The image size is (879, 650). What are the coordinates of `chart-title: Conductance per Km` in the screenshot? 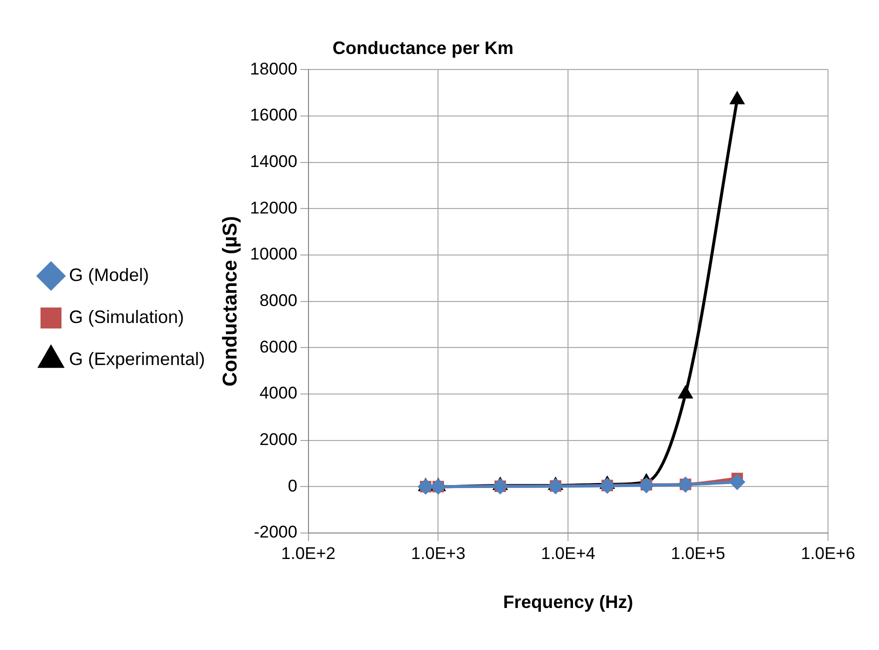 It's located at (423, 48).